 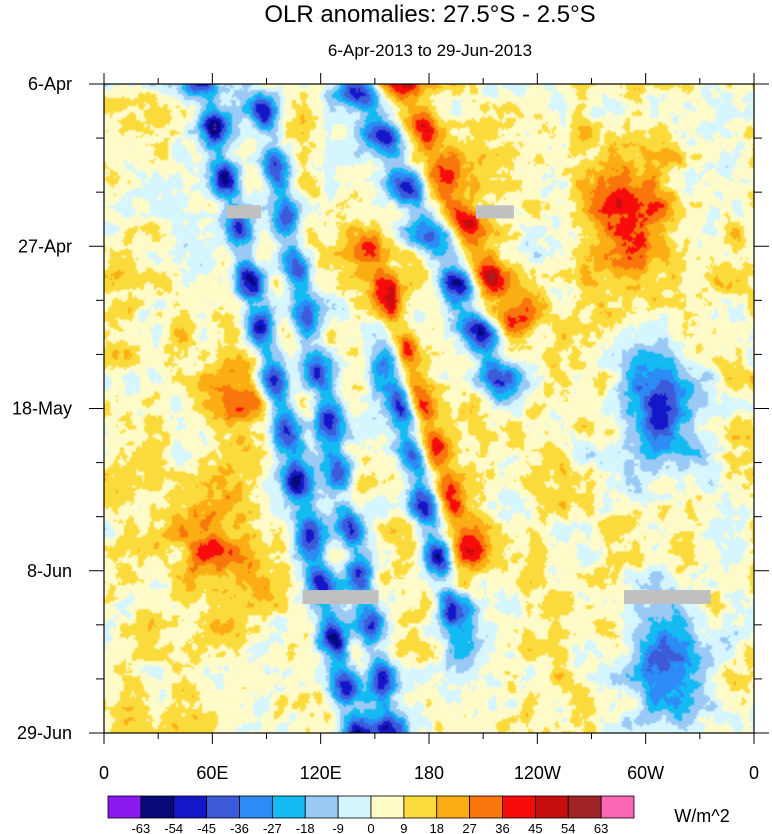 I want to click on x-axis-labels: 0 60E 120E 180 120W 60W 0, so click(x=429, y=773).